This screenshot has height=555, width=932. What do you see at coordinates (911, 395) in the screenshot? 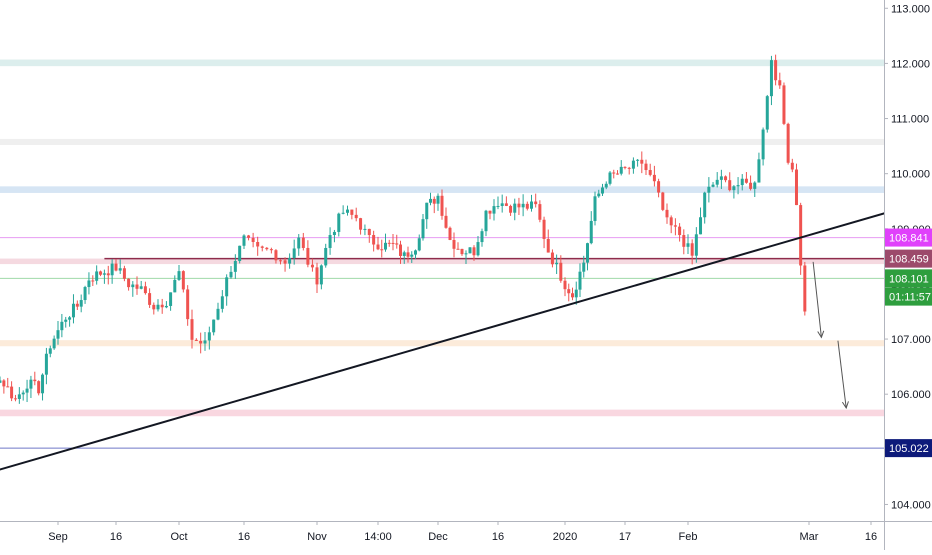
I see `price-tick-label: 106.000` at bounding box center [911, 395].